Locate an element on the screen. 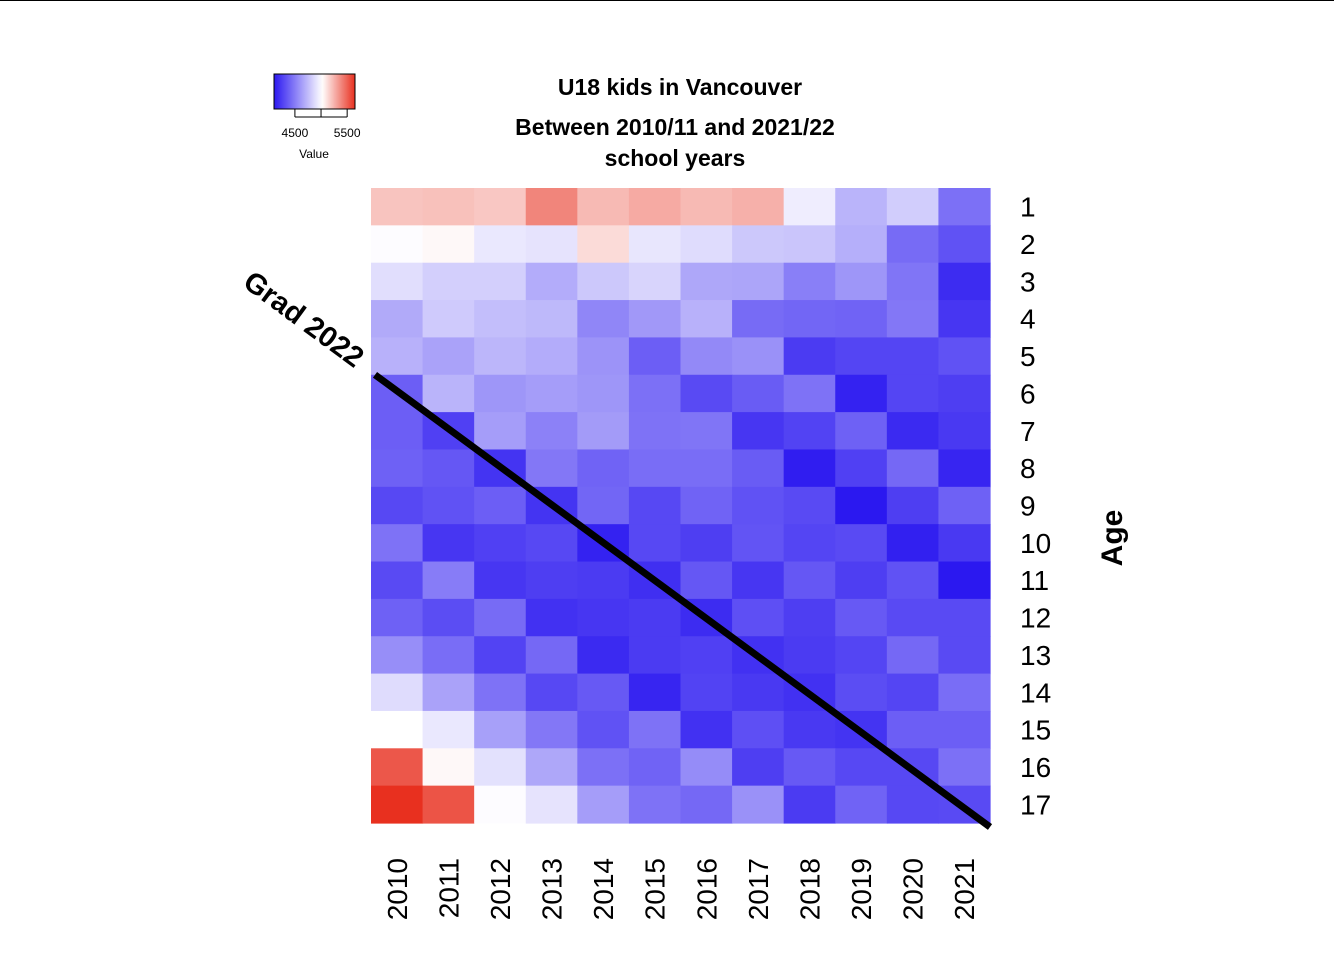 Image resolution: width=1334 pixels, height=964 pixels. x-tick-label: 2016 is located at coordinates (706, 889).